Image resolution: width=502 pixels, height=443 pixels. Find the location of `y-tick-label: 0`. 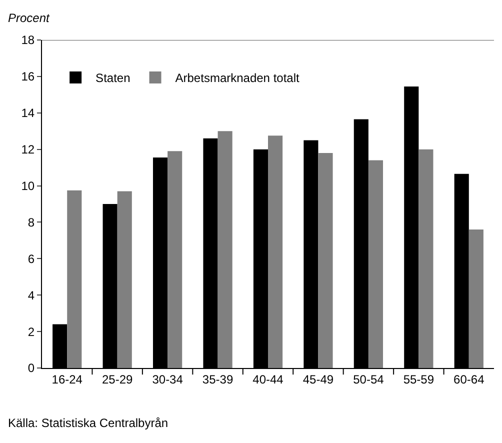

y-tick-label: 0 is located at coordinates (31, 368).